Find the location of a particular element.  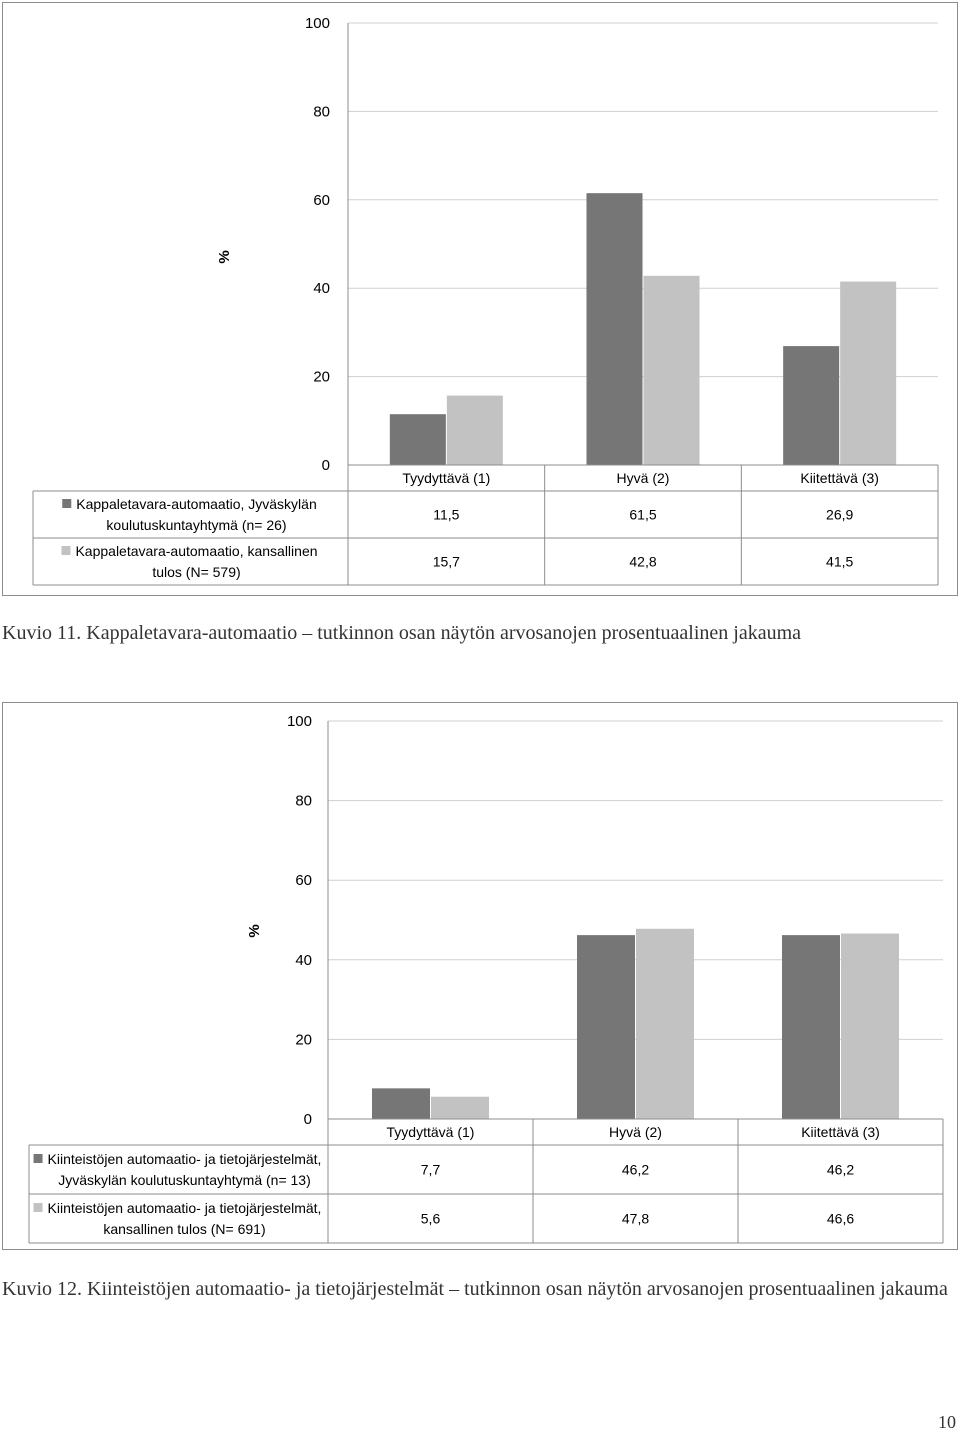

chart2-legend-label-s2: kansallinen tulos (N= 691) is located at coordinates (184, 1229).